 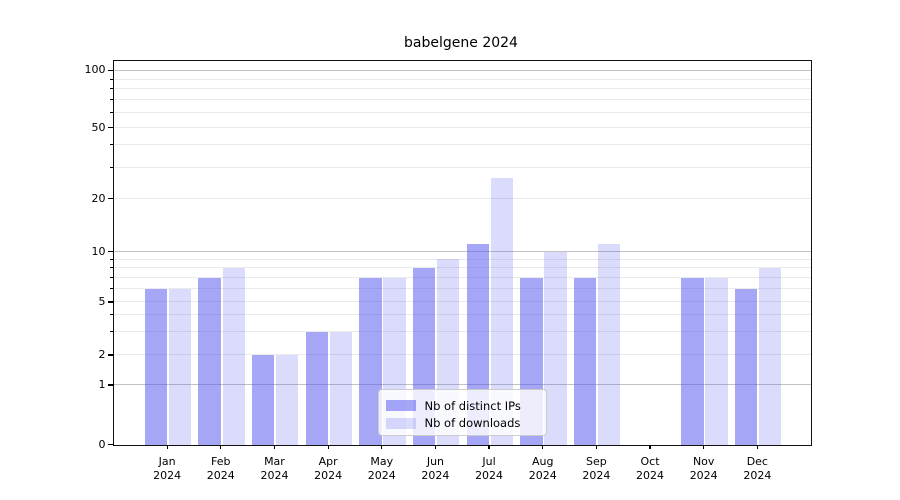 I want to click on bar-downloads-mar, so click(x=287, y=400).